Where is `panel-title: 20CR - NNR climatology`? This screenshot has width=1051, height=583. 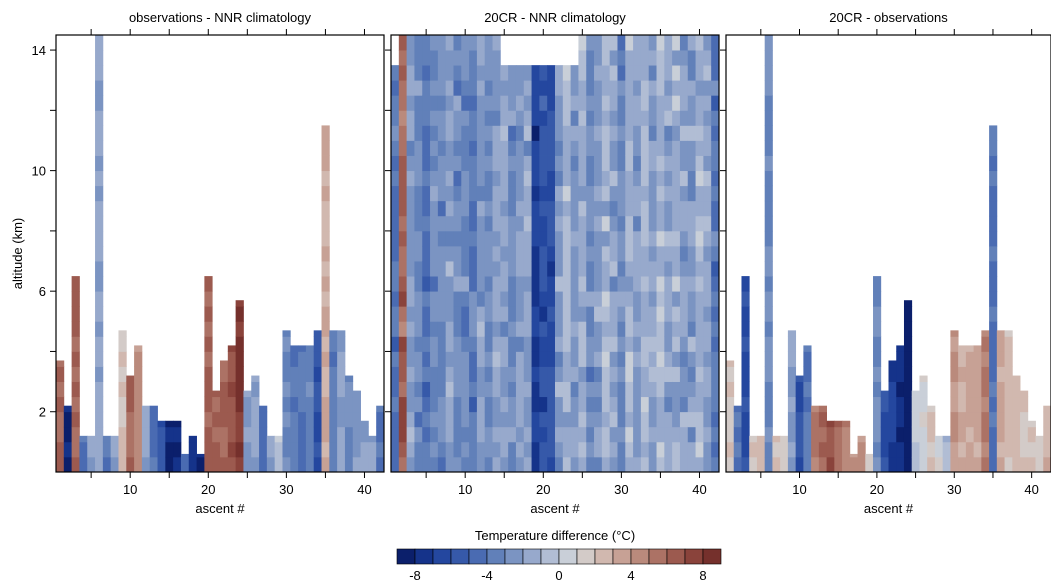
panel-title: 20CR - NNR climatology is located at coordinates (555, 17).